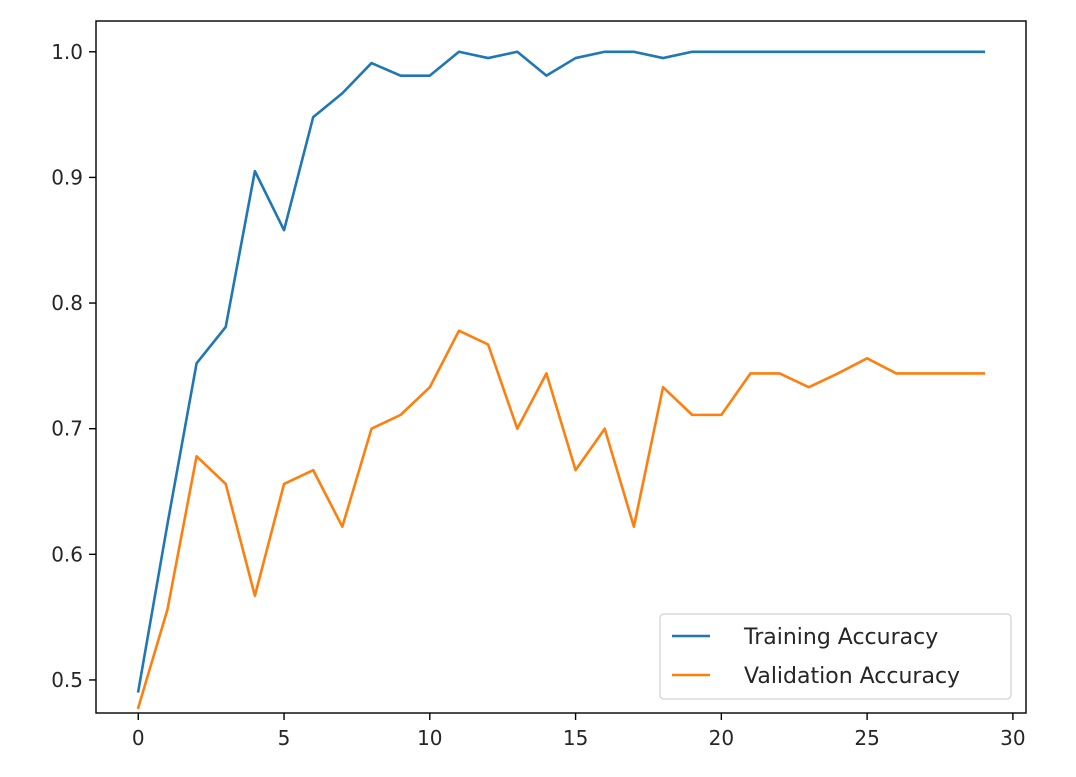 The height and width of the screenshot is (777, 1076). I want to click on x-tick-label: 25, so click(866, 738).